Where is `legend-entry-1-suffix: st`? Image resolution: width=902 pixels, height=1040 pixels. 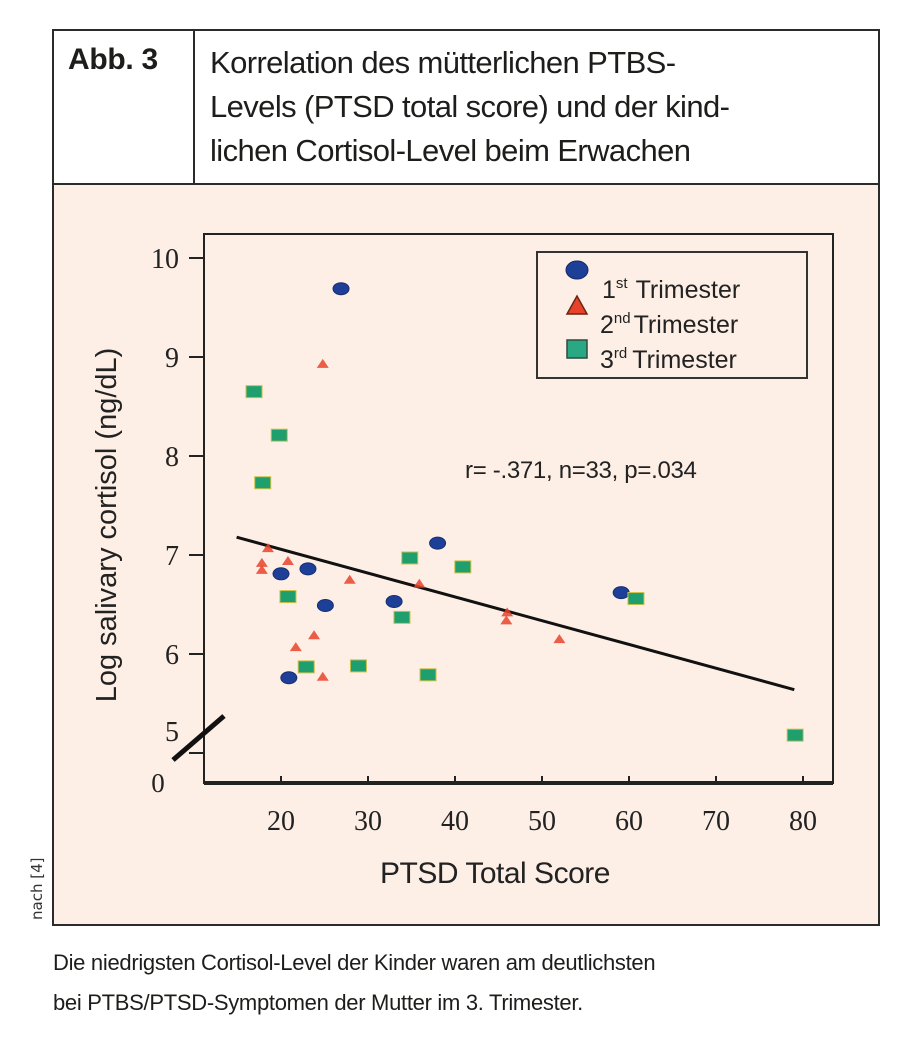 legend-entry-1-suffix: st is located at coordinates (622, 283).